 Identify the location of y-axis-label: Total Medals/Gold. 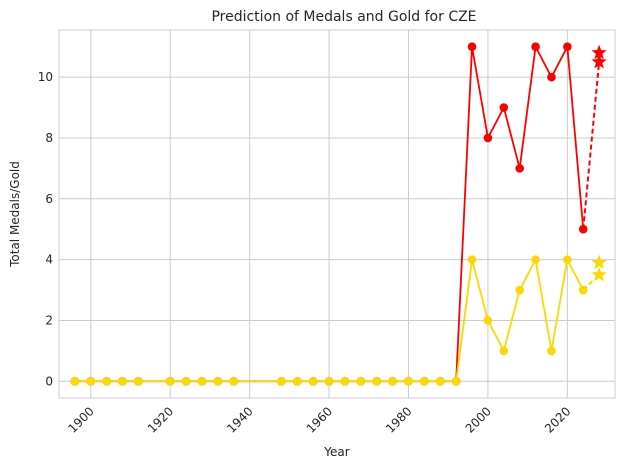
(15, 214).